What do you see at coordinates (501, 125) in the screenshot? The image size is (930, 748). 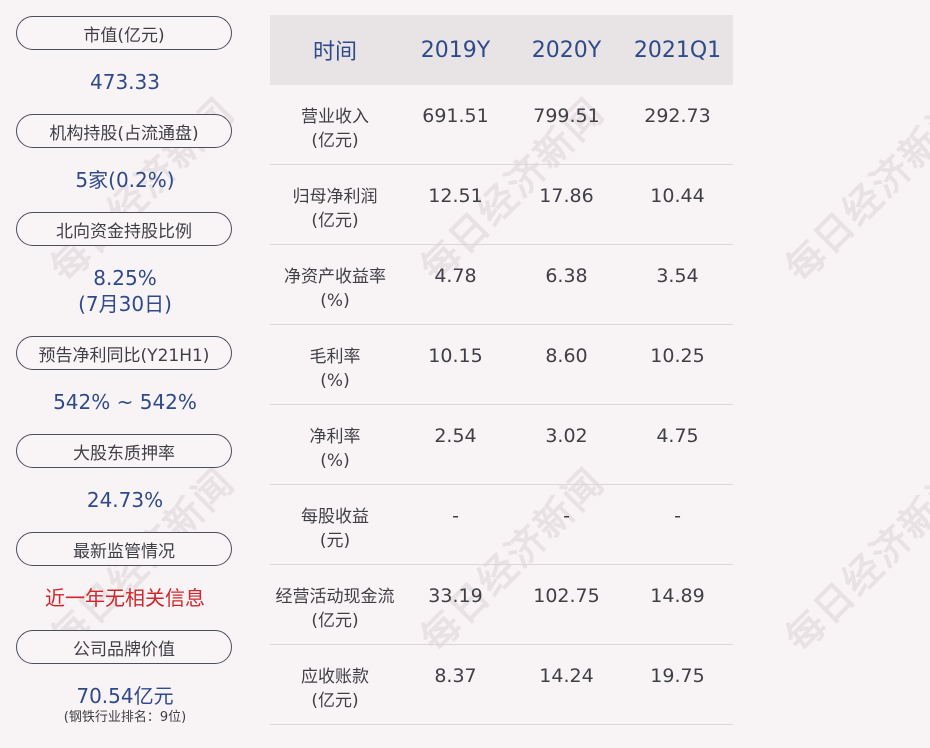 I see `table-row: 营业收入 (亿元) 691.51 799.51 292.73` at bounding box center [501, 125].